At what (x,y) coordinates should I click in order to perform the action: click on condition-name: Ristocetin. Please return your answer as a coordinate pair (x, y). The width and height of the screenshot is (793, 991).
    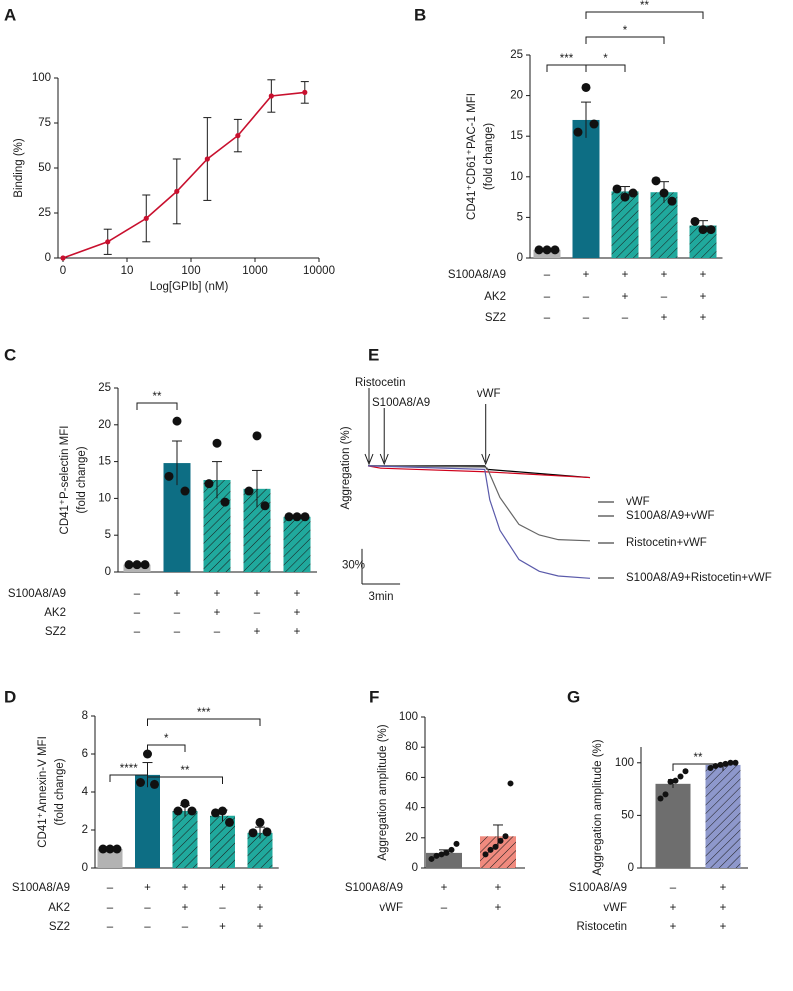
    Looking at the image, I should click on (602, 927).